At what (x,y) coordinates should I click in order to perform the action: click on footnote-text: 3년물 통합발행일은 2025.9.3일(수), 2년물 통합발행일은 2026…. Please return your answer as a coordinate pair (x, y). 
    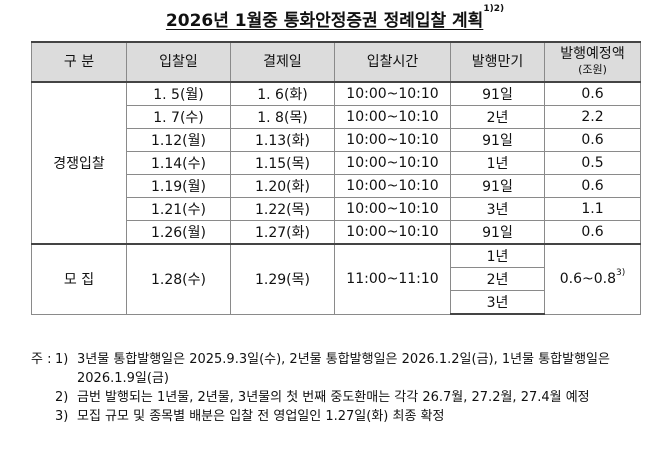
    Looking at the image, I should click on (343, 369).